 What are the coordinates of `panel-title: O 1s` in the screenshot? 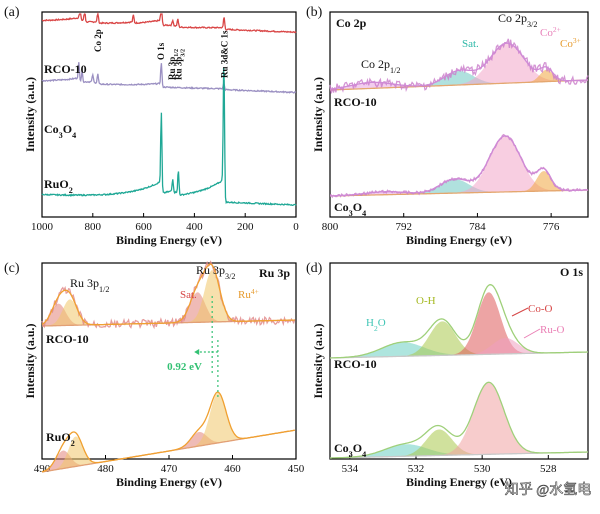 It's located at (571, 272).